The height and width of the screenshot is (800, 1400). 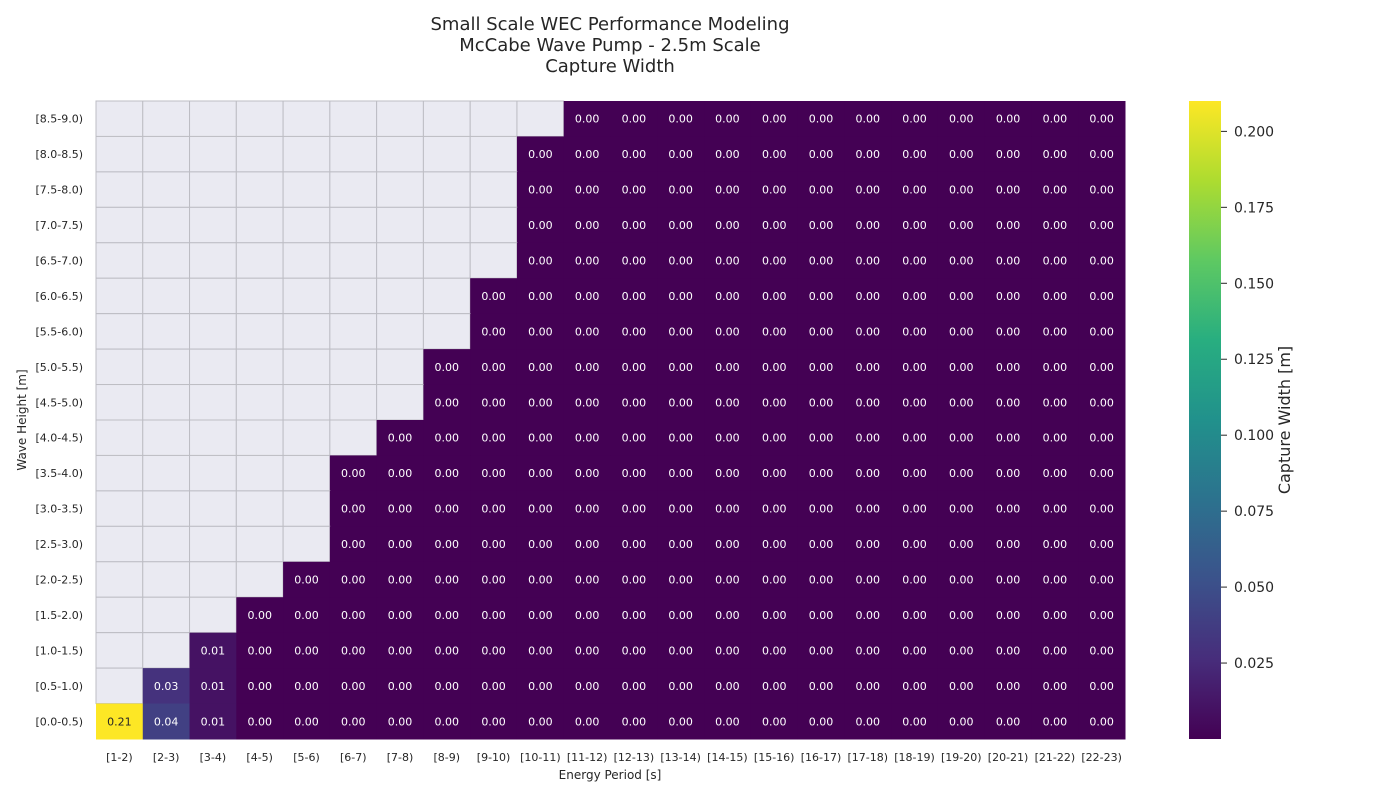 I want to click on y-axis-label: Wave Height [m], so click(x=22, y=419).